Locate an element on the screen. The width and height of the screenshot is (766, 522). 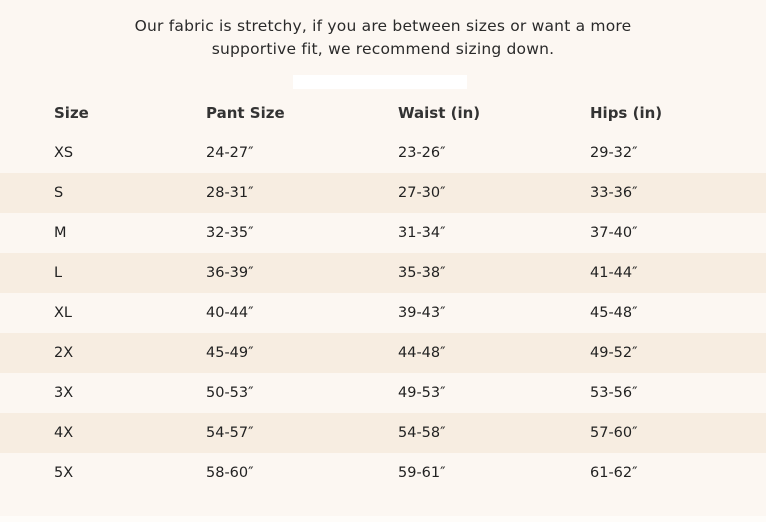
cell-size: 2X is located at coordinates (64, 353).